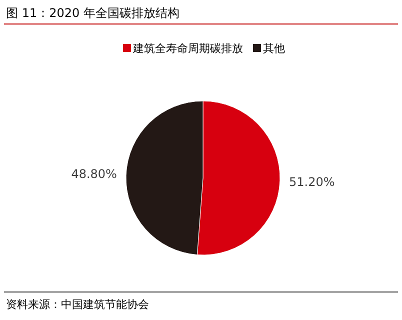 The height and width of the screenshot is (320, 402). I want to click on legend-label: 其他, so click(274, 48).